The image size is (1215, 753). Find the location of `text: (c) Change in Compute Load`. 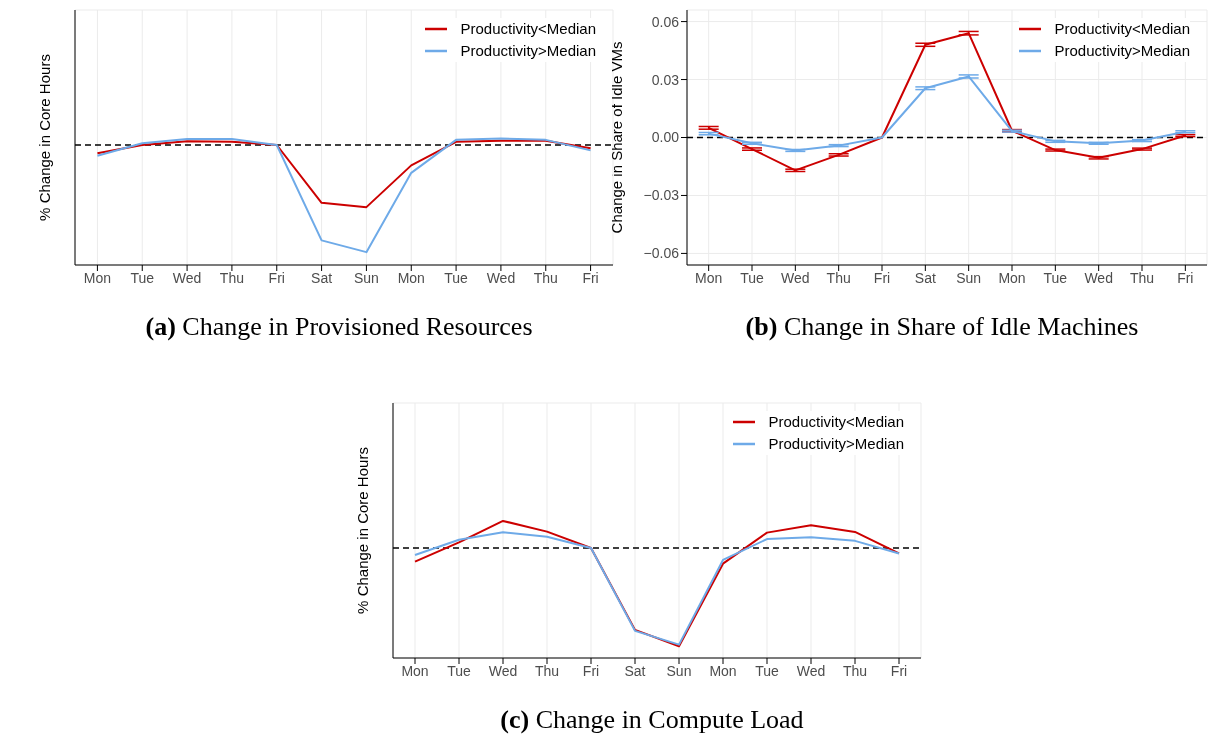

text: (c) Change in Compute Load is located at coordinates (652, 720).